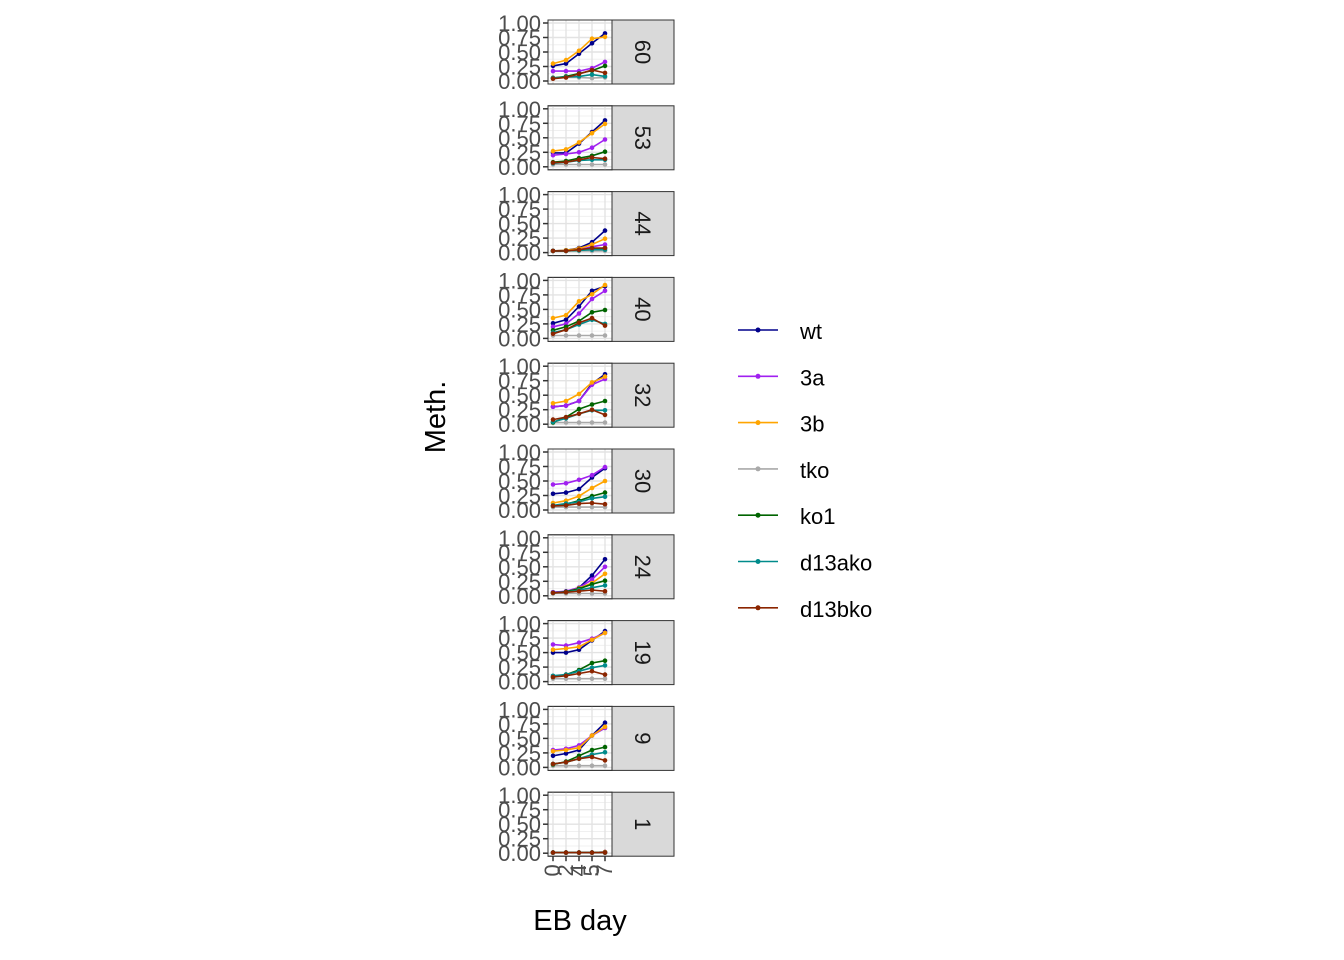 This screenshot has height=960, width=1344. I want to click on x-tick-label: 2, so click(565, 870).